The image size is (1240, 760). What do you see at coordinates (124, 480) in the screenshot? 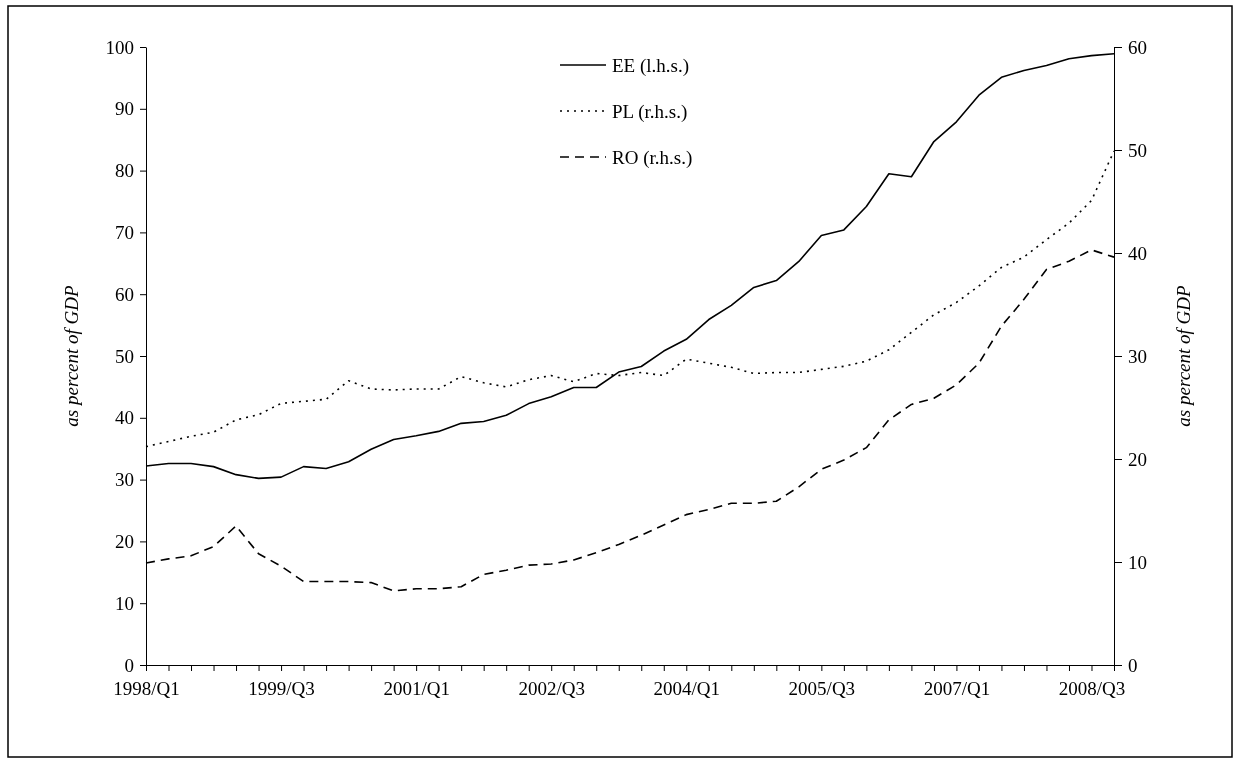
I see `y-tick-label: 30` at bounding box center [124, 480].